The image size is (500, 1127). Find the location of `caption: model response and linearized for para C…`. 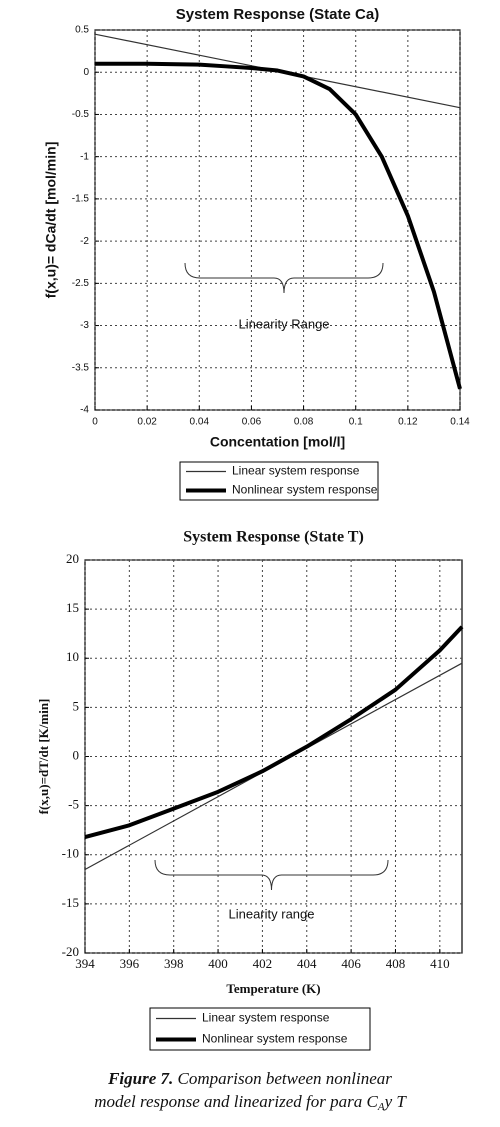

caption: model response and linearized for para C… is located at coordinates (250, 1102).